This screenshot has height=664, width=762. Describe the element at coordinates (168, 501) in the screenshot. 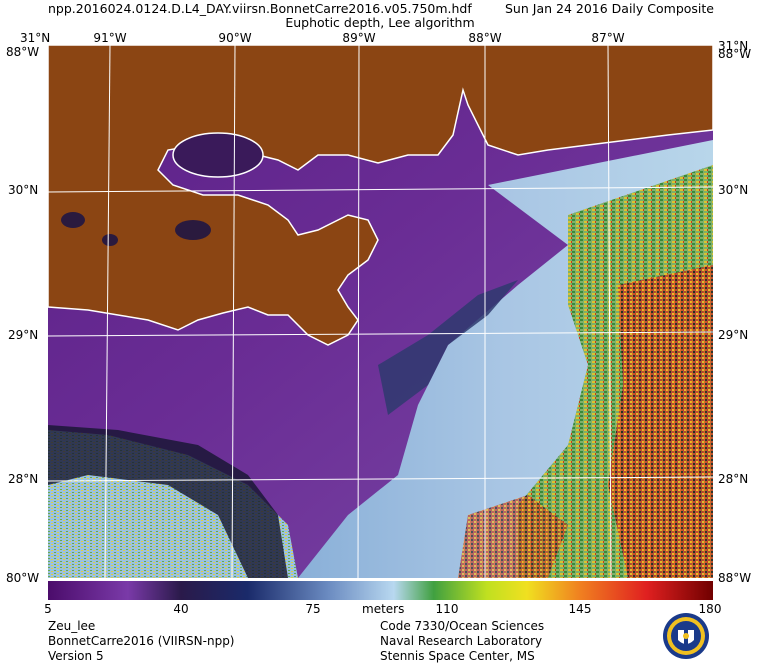

I see `southwest-dark` at that location.